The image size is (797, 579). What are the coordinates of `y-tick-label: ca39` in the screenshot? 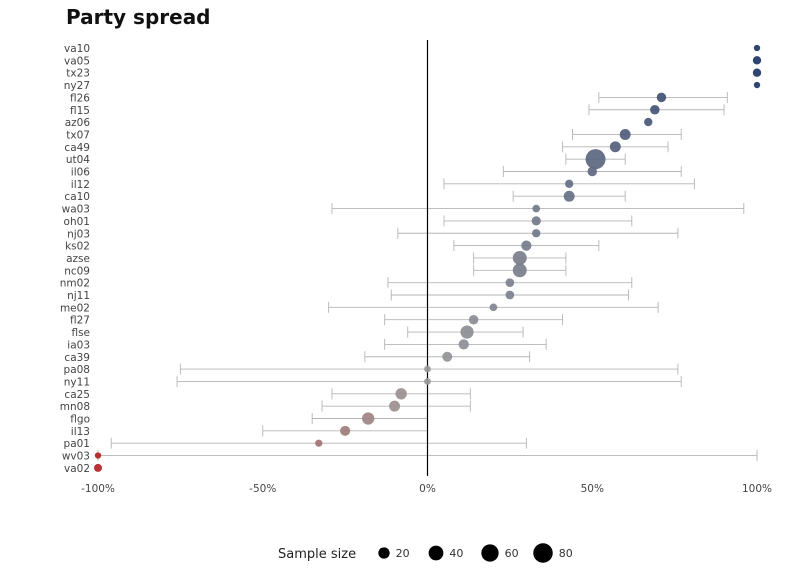 It's located at (77, 358).